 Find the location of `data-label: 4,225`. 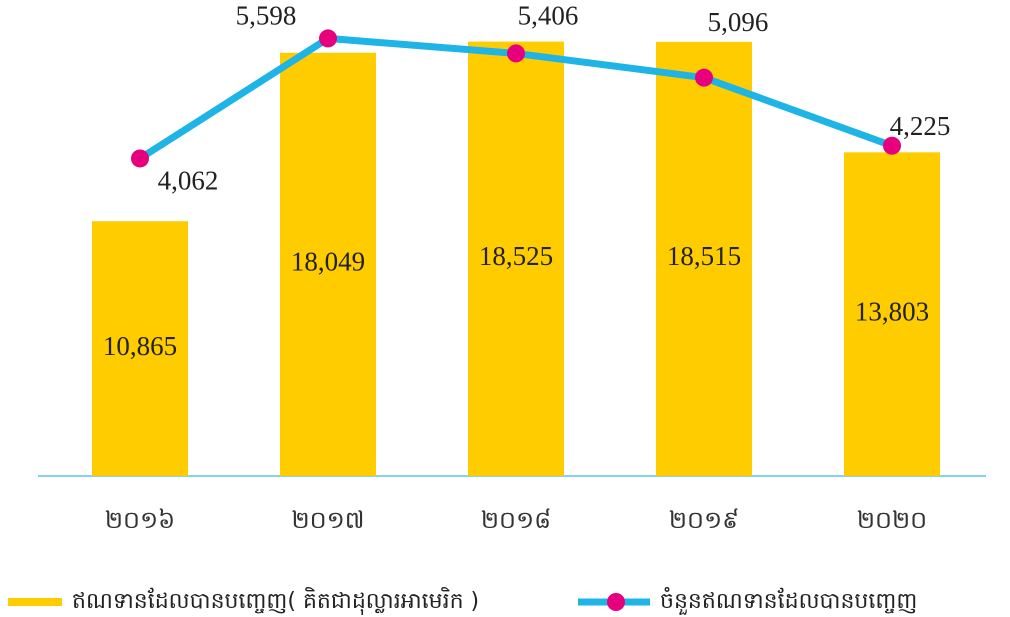

data-label: 4,225 is located at coordinates (920, 126).